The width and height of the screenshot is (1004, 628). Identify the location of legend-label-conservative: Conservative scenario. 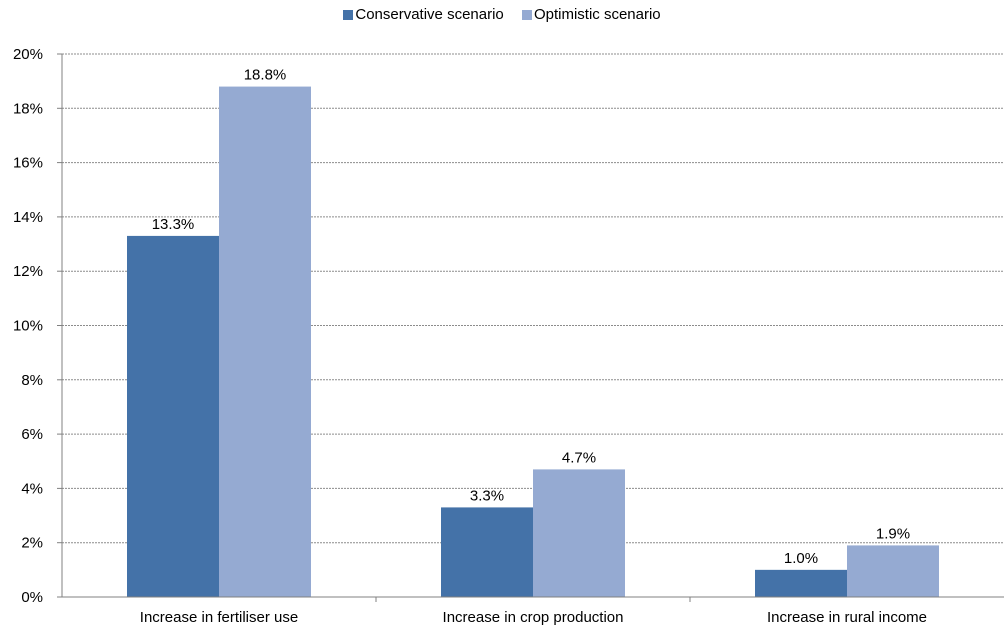
(429, 14).